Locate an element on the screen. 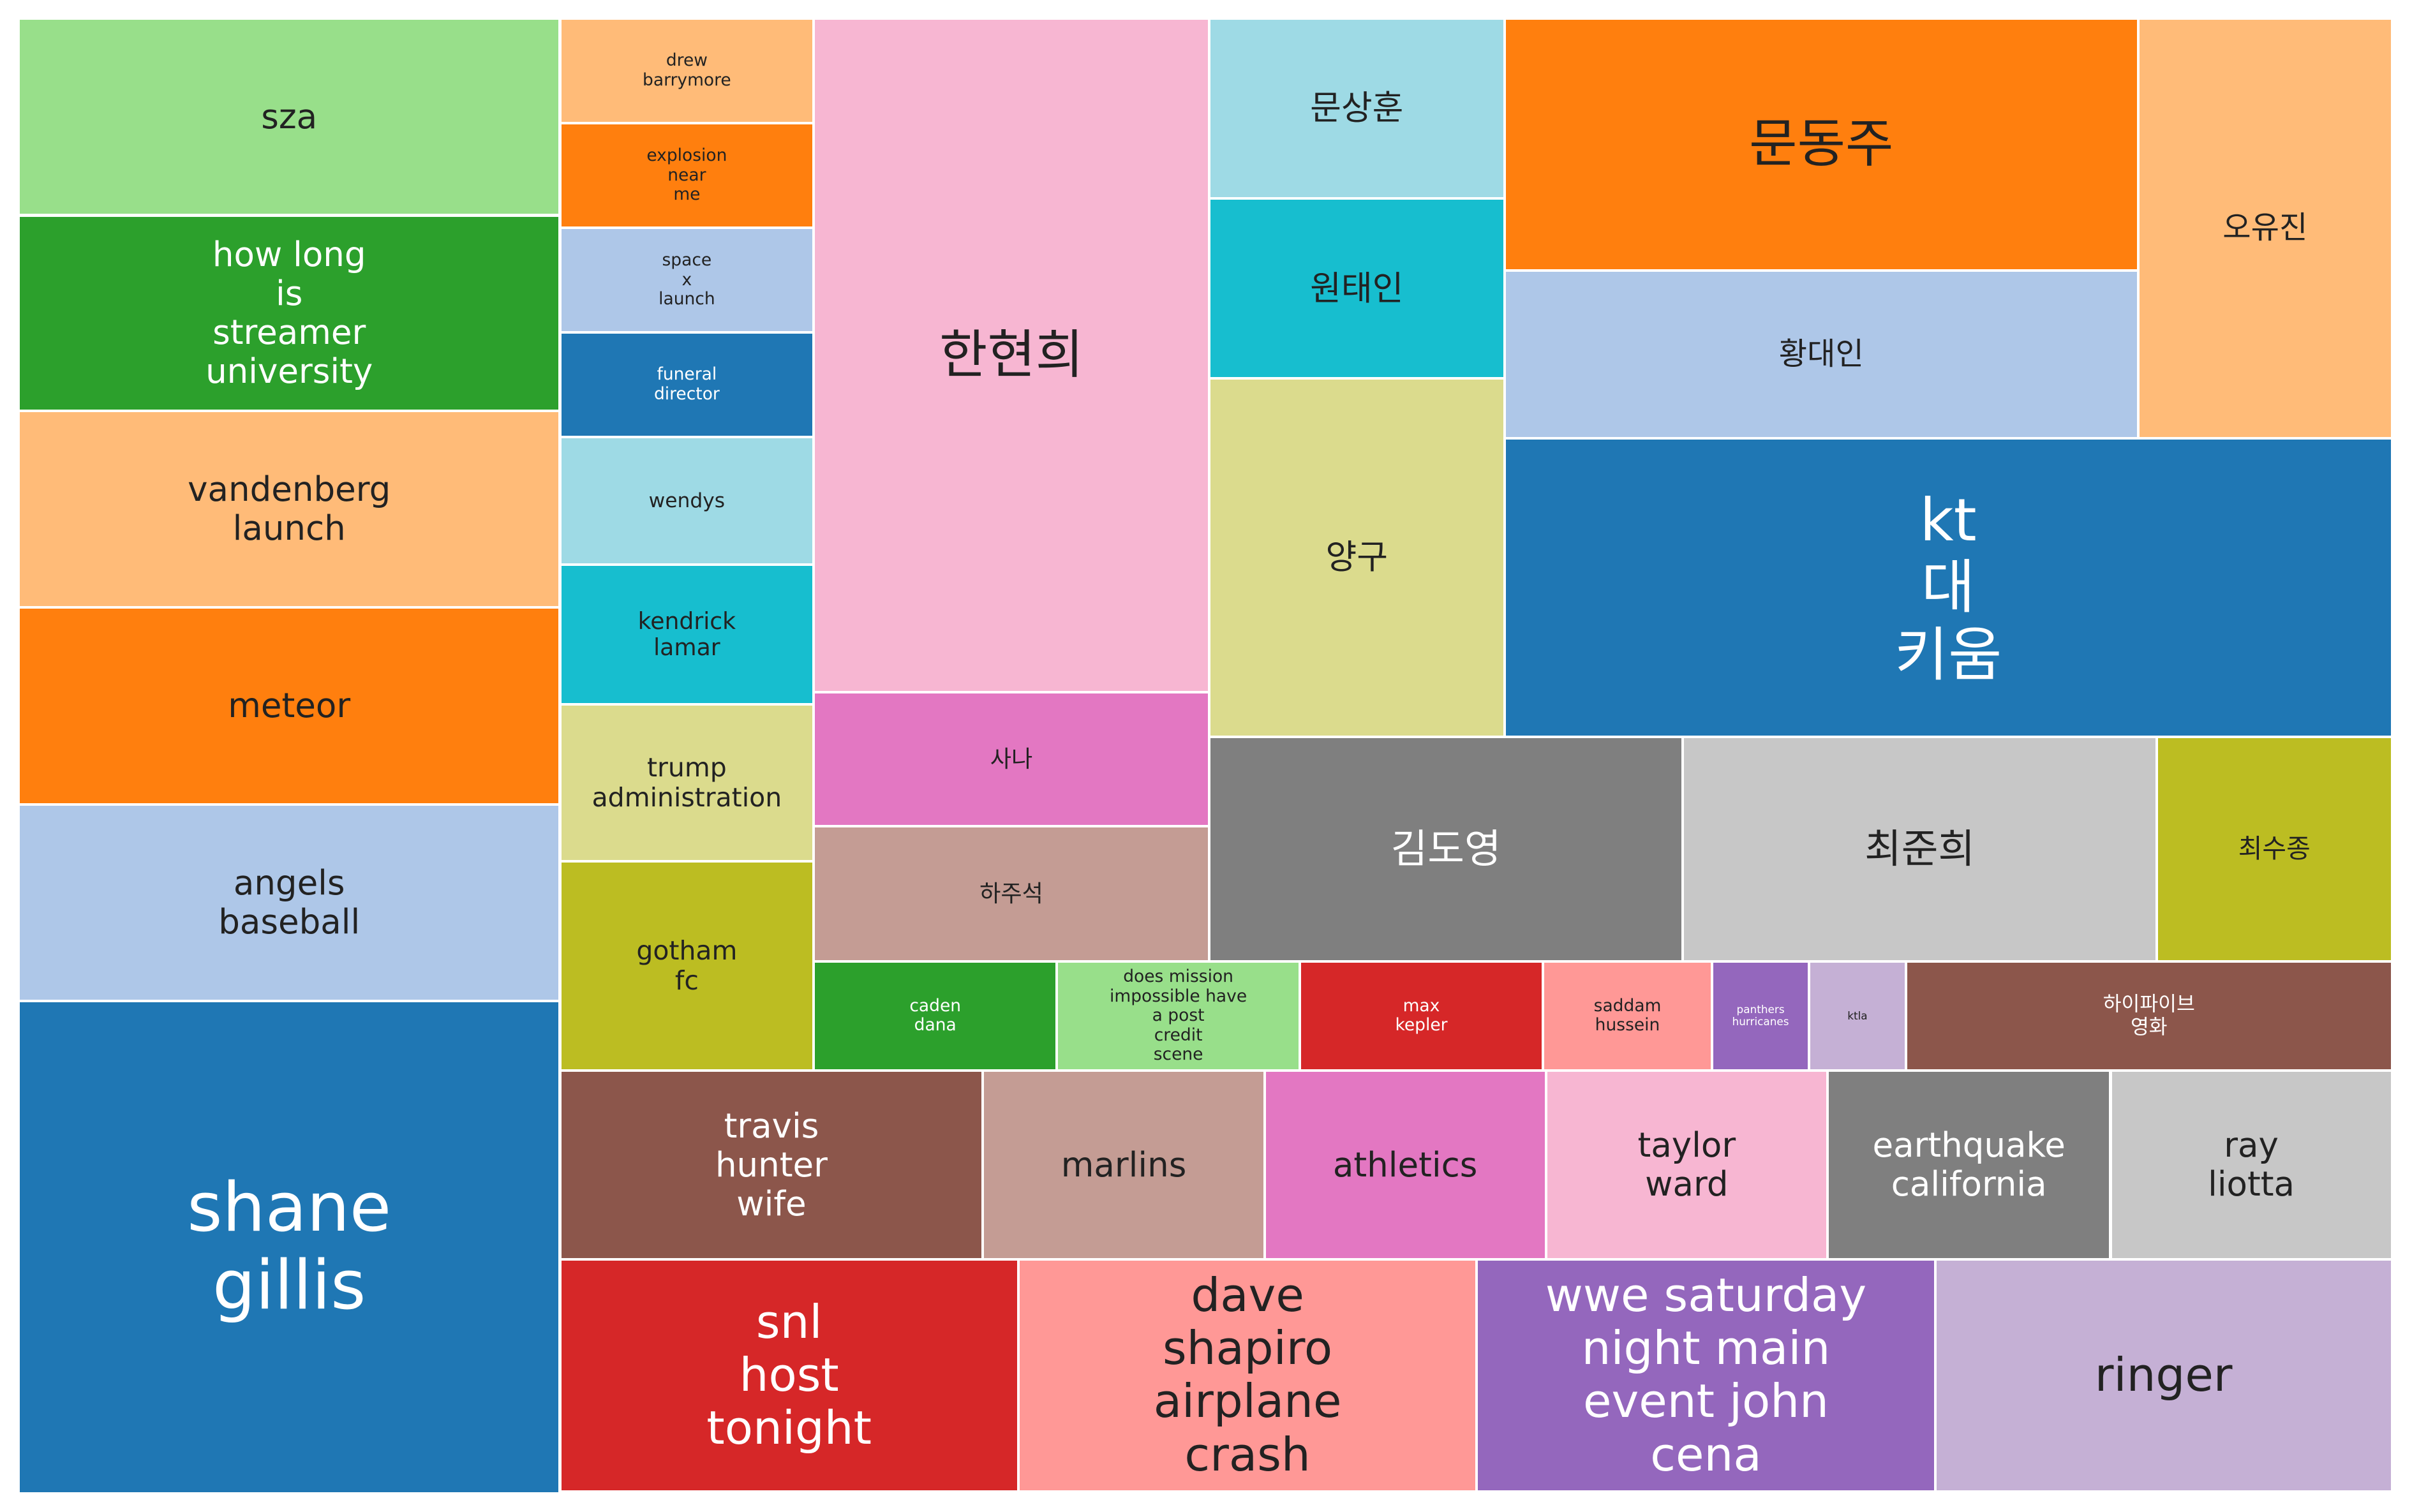  treemap-tile: sza is located at coordinates (289, 117).